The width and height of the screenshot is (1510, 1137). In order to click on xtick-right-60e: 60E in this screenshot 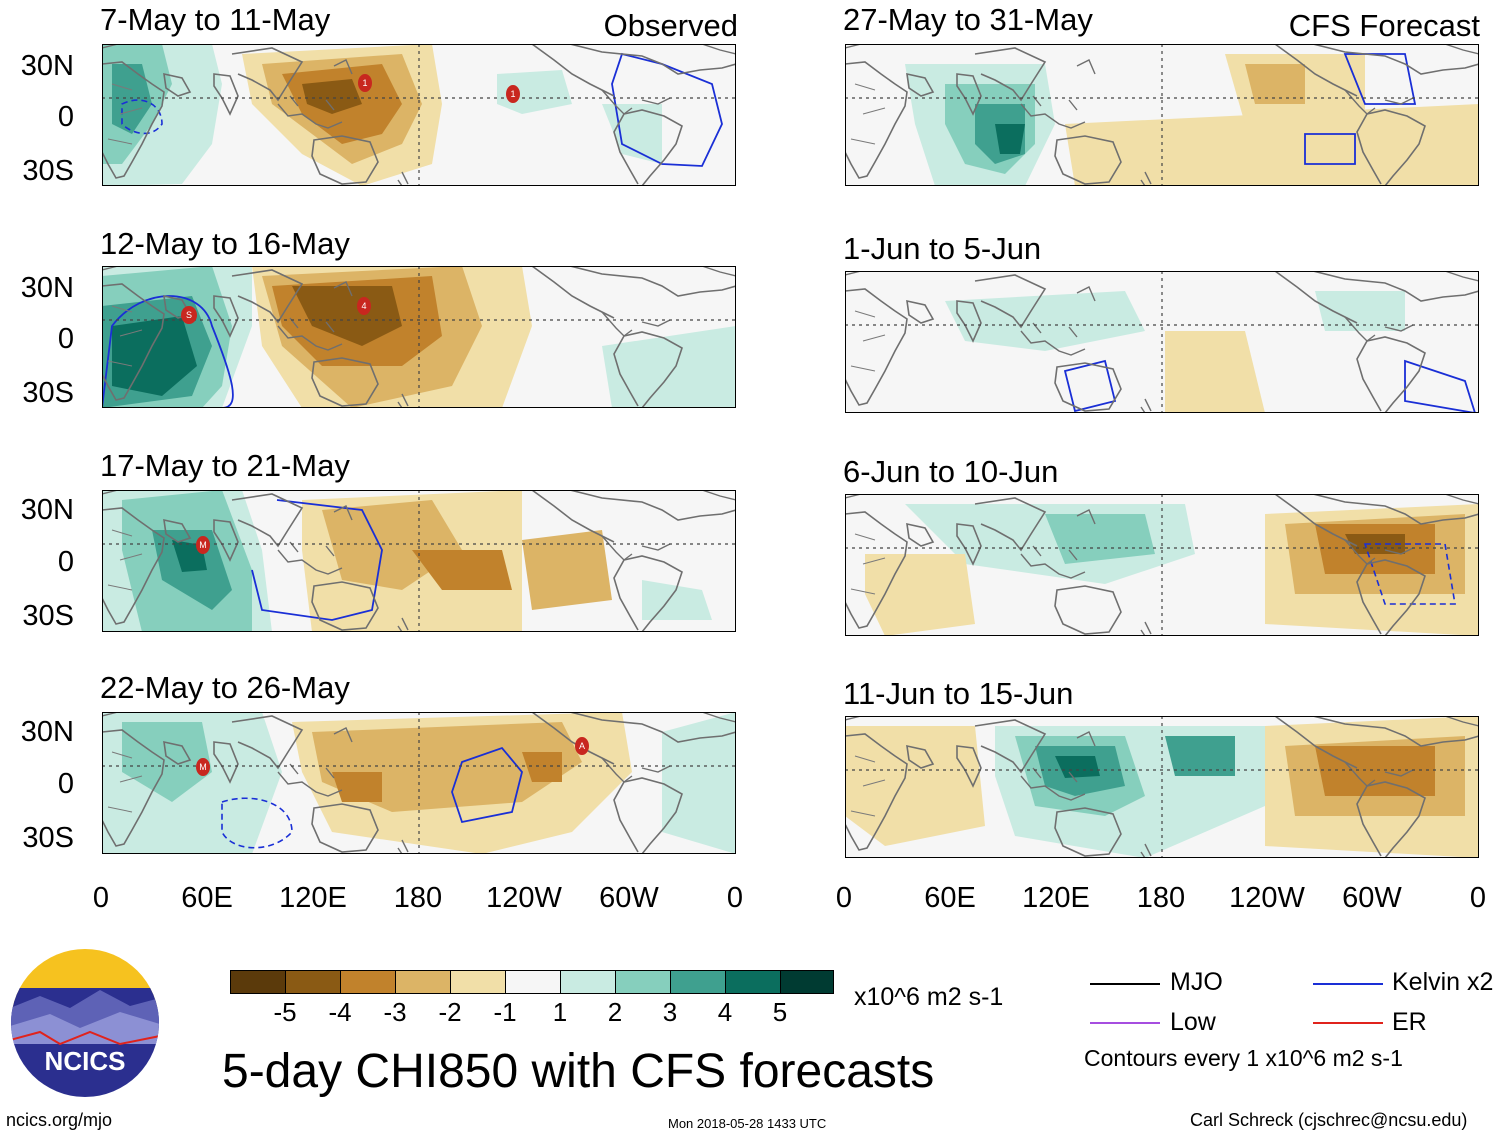, I will do `click(950, 898)`.